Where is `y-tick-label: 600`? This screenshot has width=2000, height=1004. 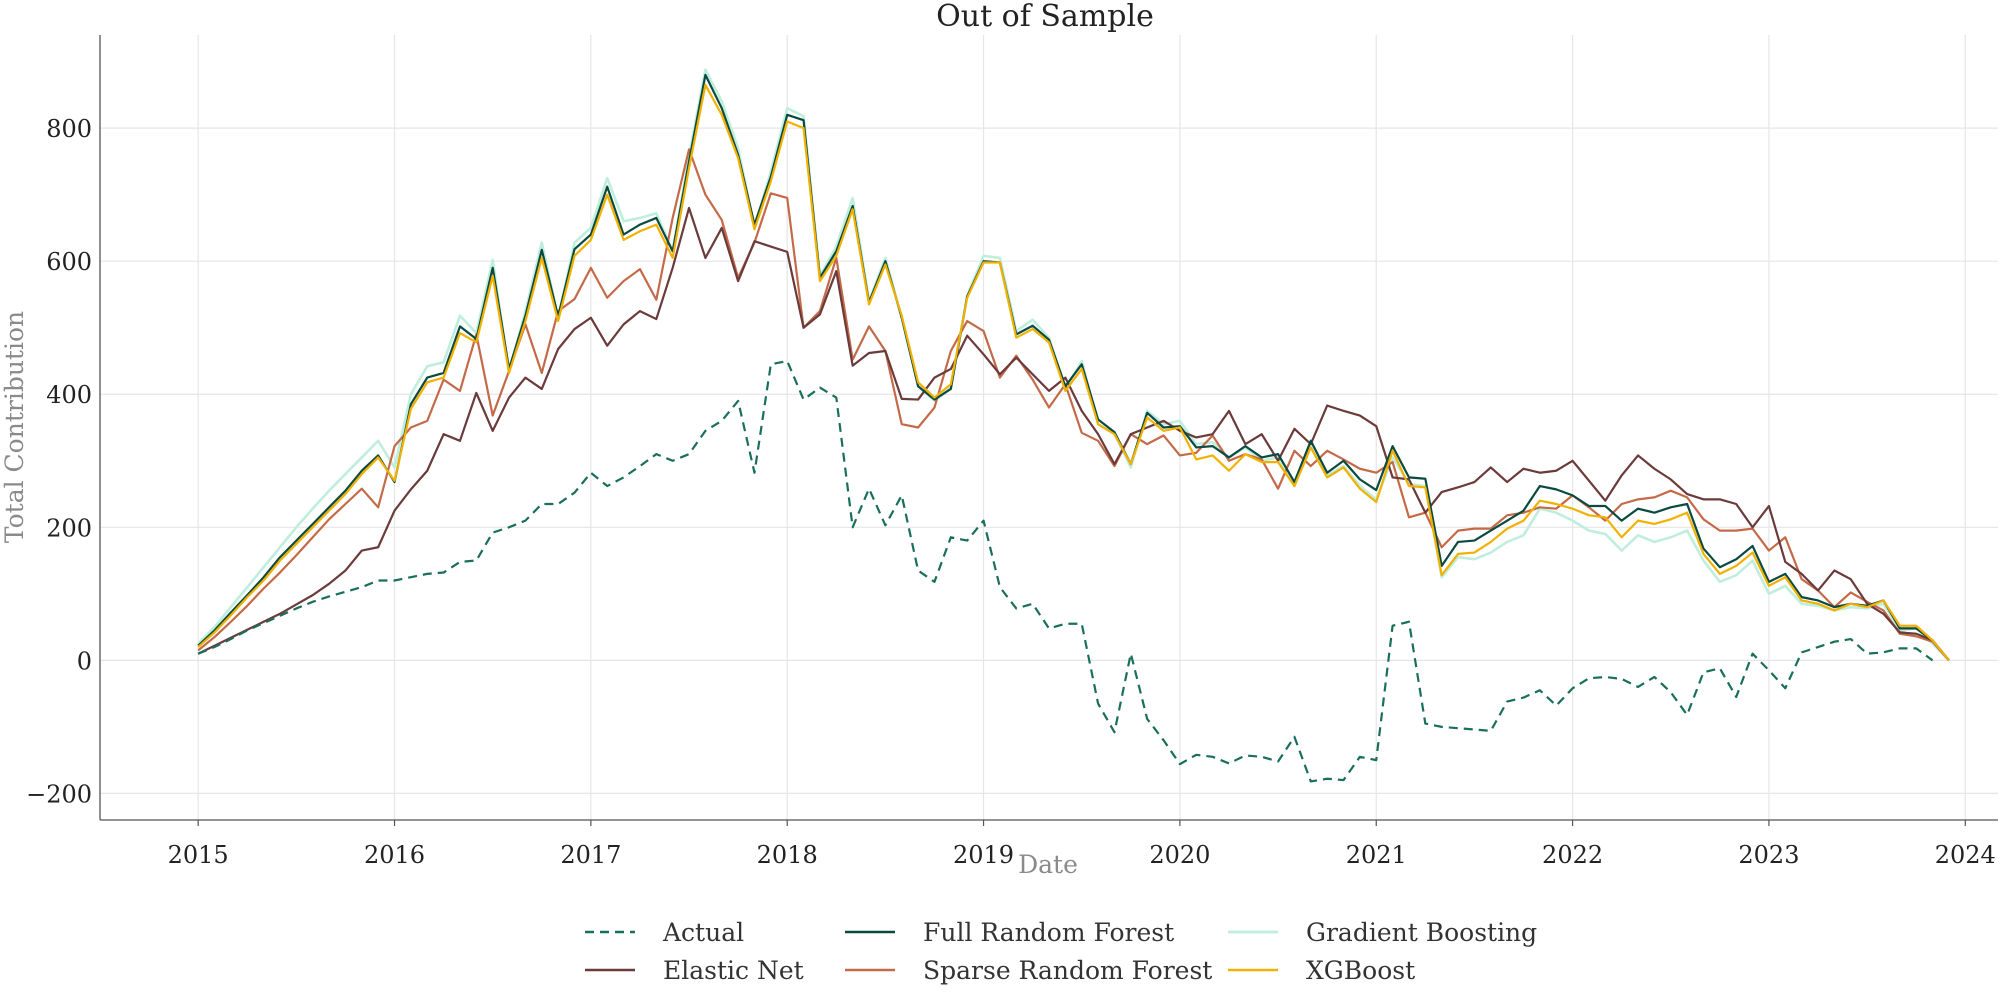 y-tick-label: 600 is located at coordinates (69, 262).